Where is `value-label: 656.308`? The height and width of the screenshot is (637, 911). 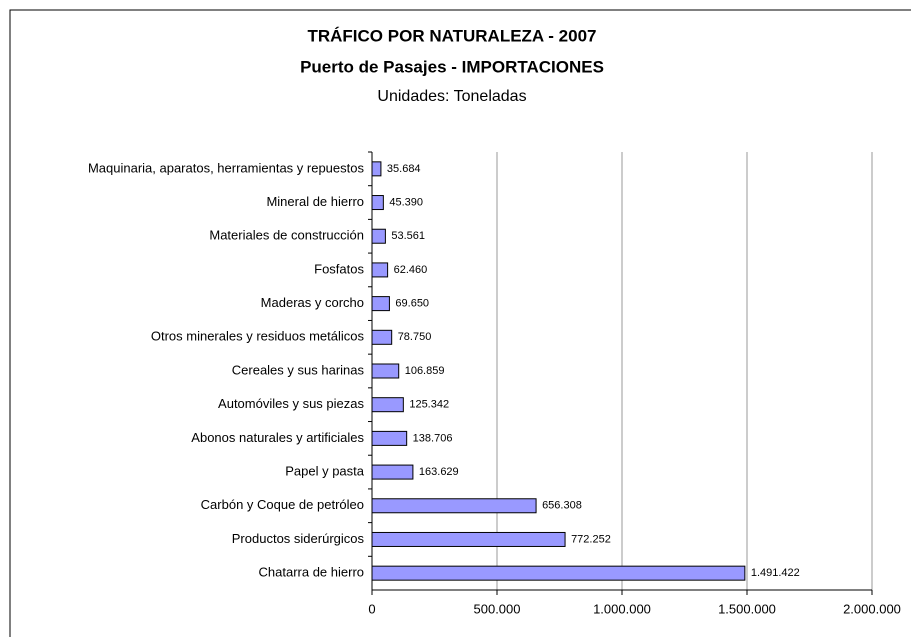
value-label: 656.308 is located at coordinates (562, 506).